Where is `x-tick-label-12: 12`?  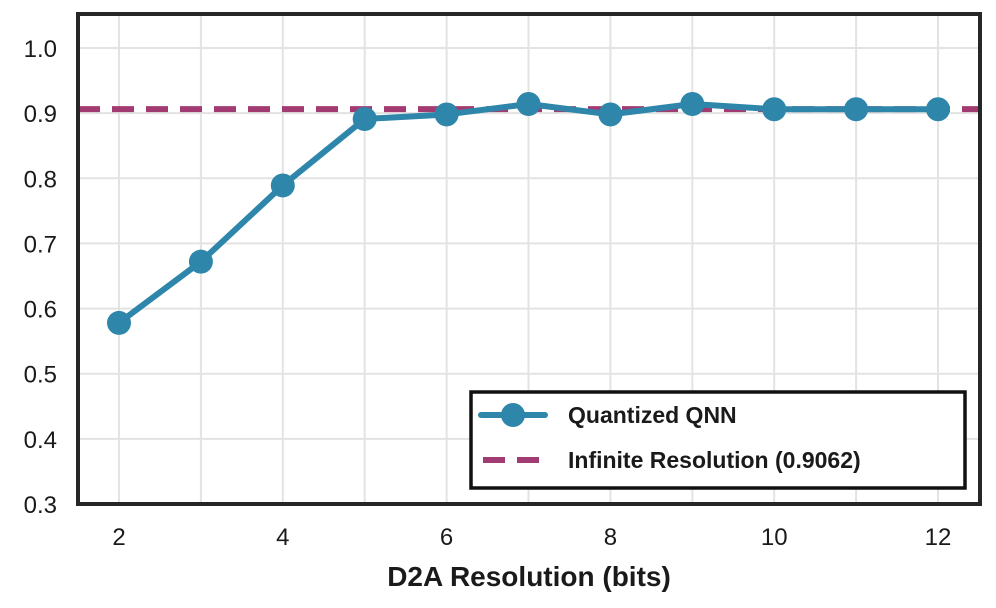 x-tick-label-12: 12 is located at coordinates (938, 537).